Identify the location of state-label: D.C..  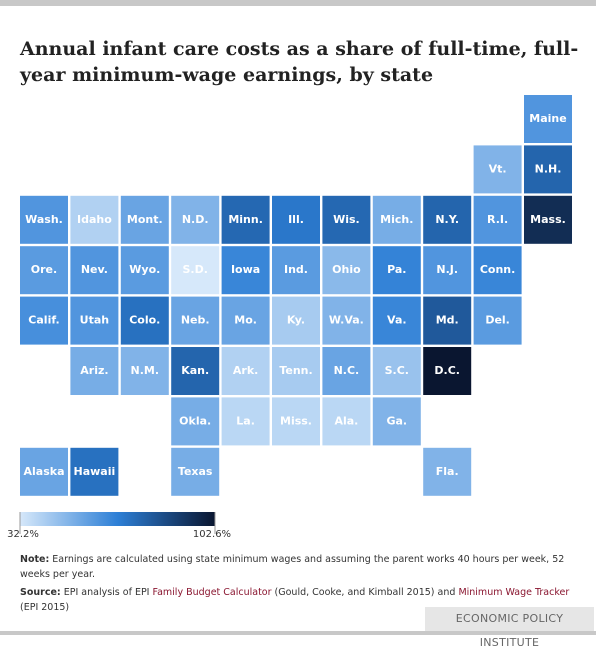
(447, 370).